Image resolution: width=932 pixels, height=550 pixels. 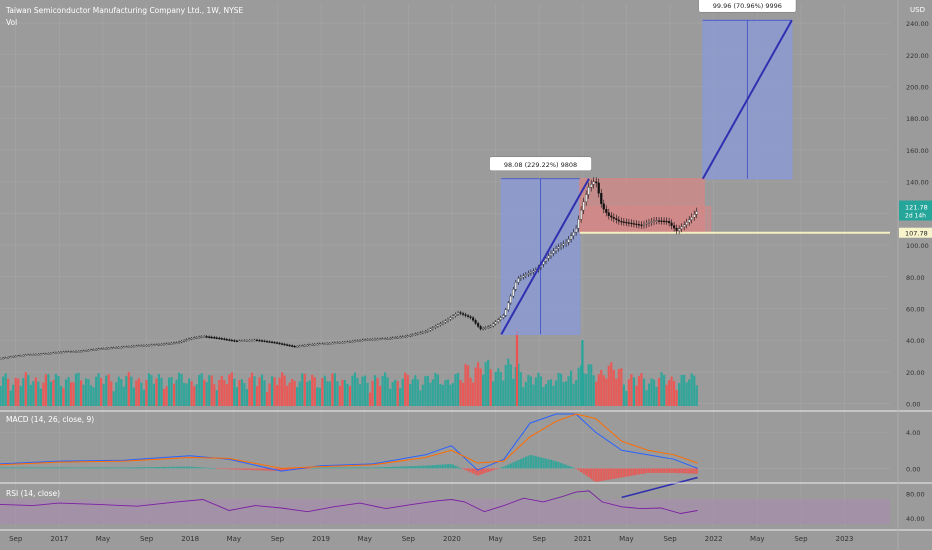 What do you see at coordinates (659, 487) in the screenshot?
I see `macd-divergence-line` at bounding box center [659, 487].